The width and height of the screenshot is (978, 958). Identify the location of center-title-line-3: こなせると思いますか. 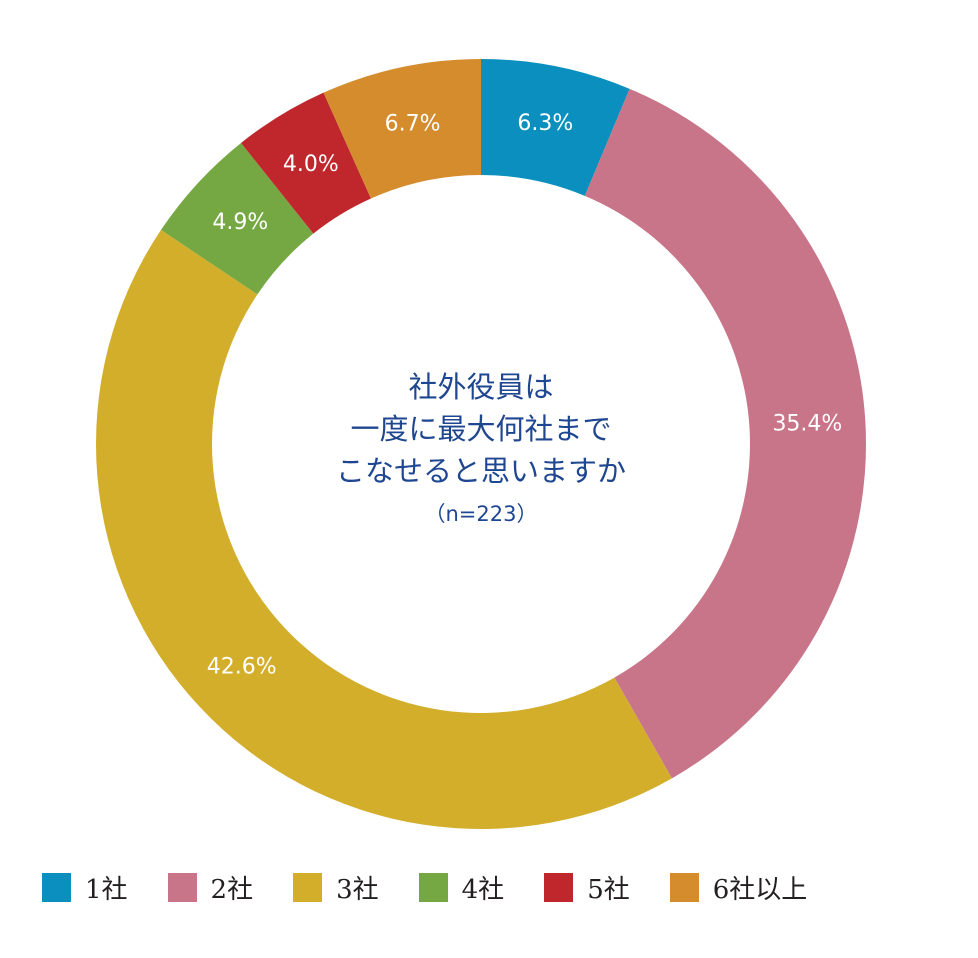
(480, 471).